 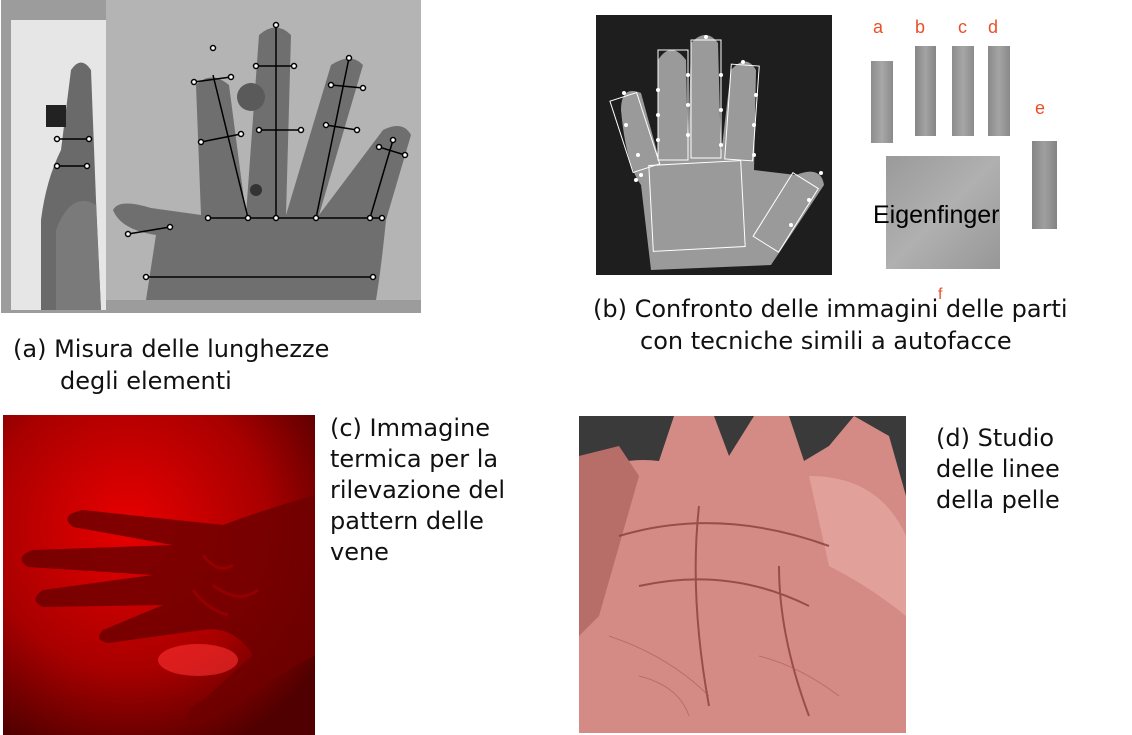 What do you see at coordinates (159, 575) in the screenshot?
I see `thermal-vein-image` at bounding box center [159, 575].